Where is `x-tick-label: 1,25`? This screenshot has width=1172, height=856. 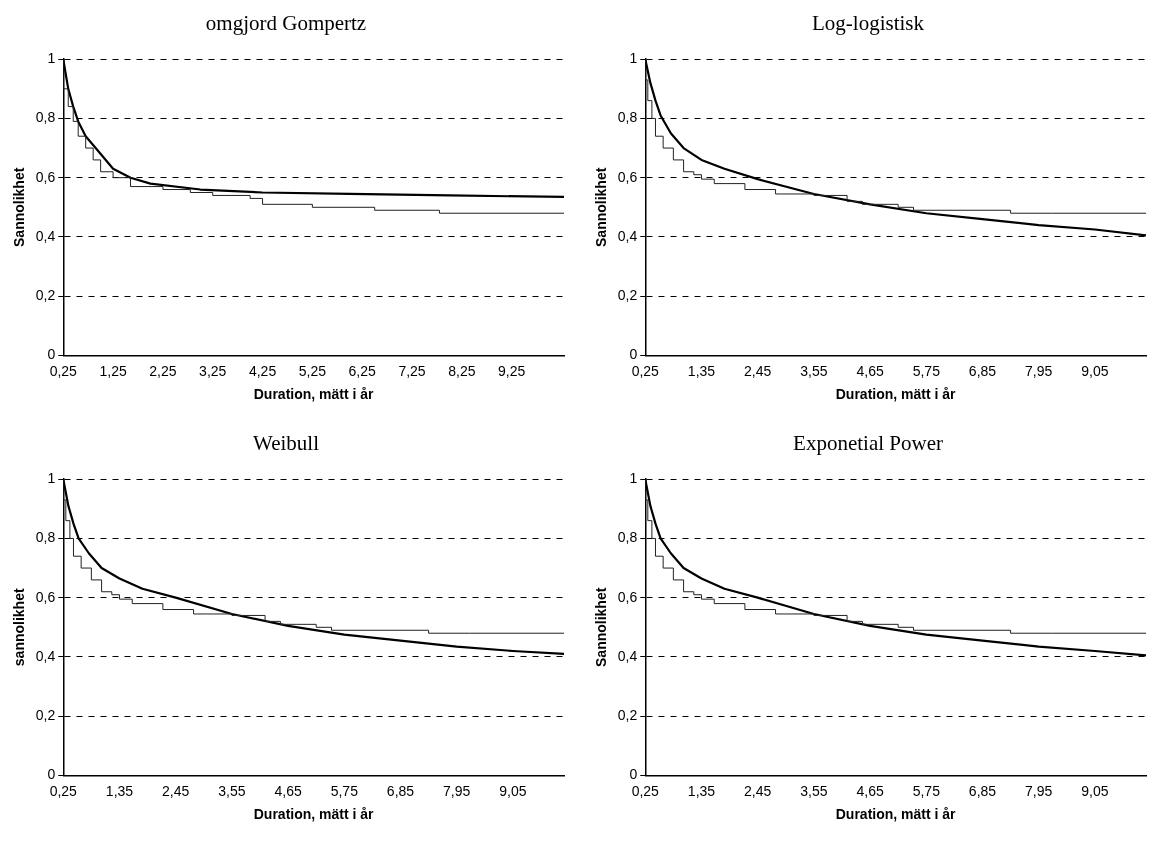 x-tick-label: 1,25 is located at coordinates (113, 370).